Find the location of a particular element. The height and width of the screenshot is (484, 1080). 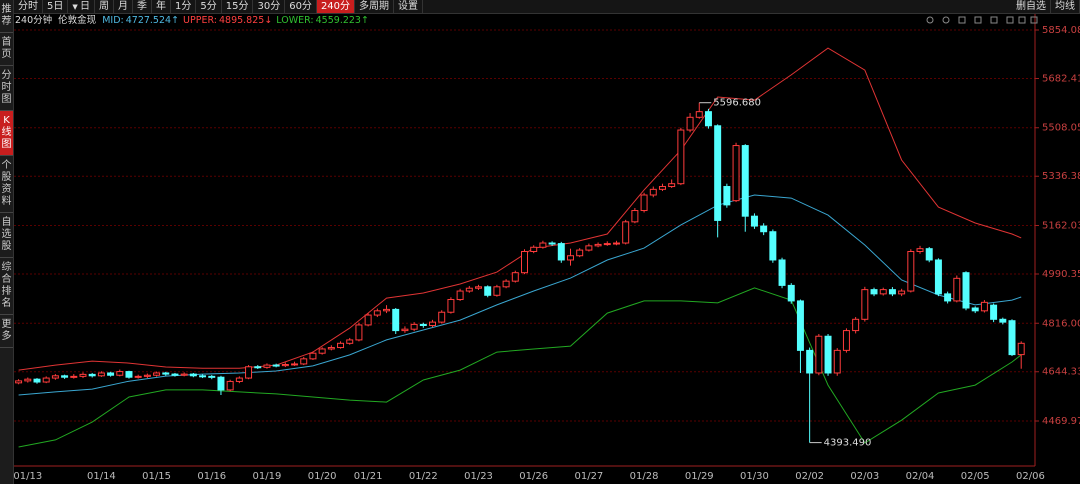

period-tab: 月 is located at coordinates (123, 6).